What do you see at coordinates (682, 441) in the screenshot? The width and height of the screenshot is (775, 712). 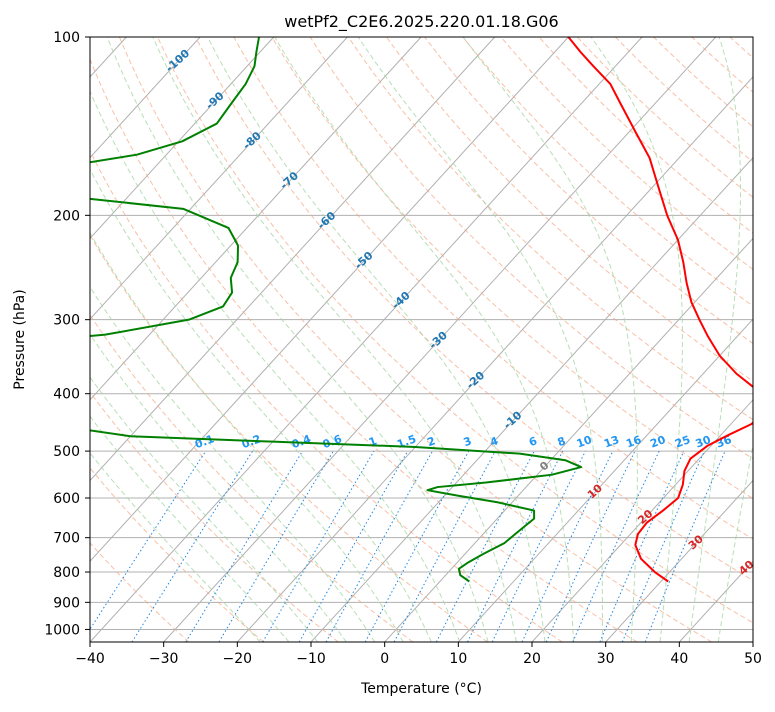 I see `mixing-ratio-label: 25` at bounding box center [682, 441].